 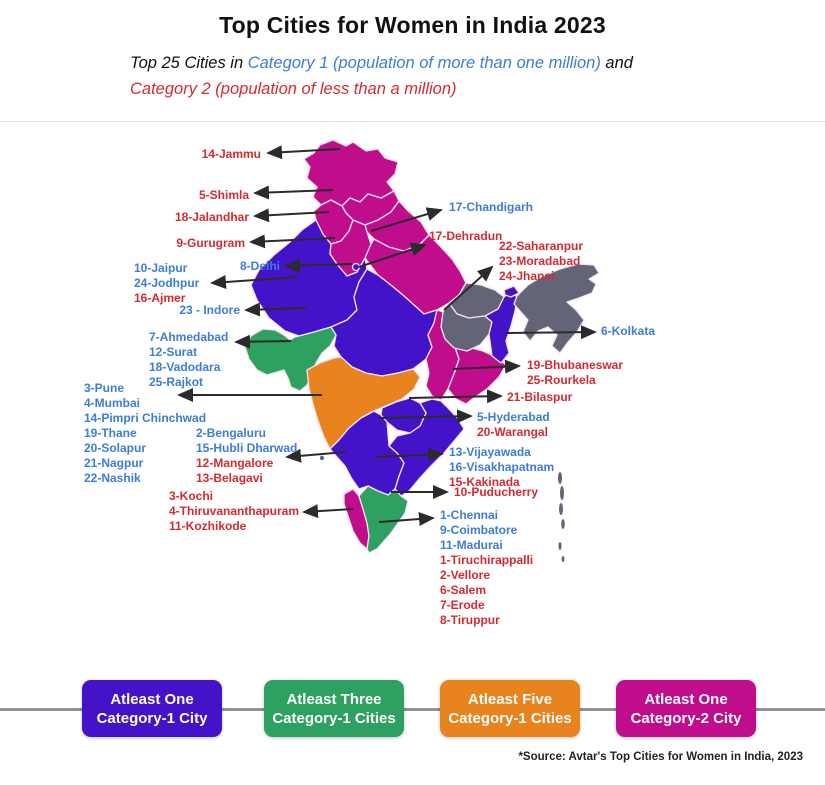 I want to click on city-label: 23 - Indore, so click(x=209, y=310).